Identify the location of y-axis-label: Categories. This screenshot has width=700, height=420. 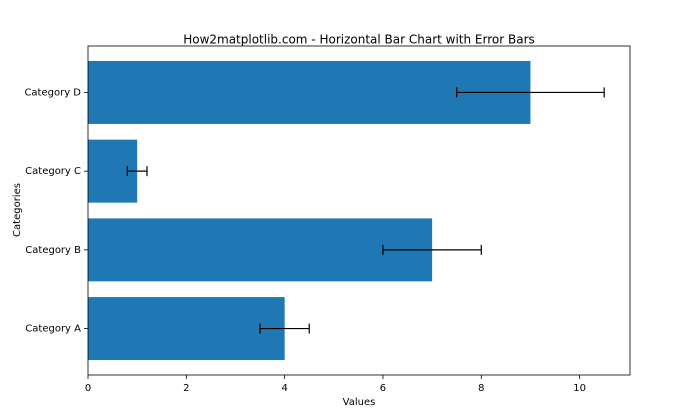
(17, 210).